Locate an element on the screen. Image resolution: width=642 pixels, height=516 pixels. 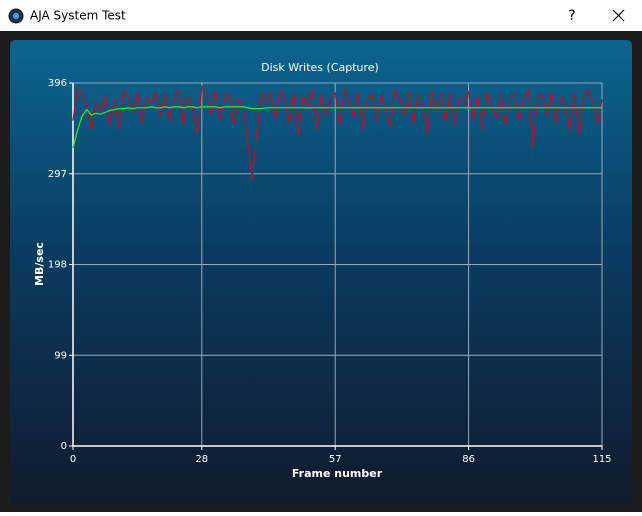
x-tick-label: 0 is located at coordinates (73, 459).